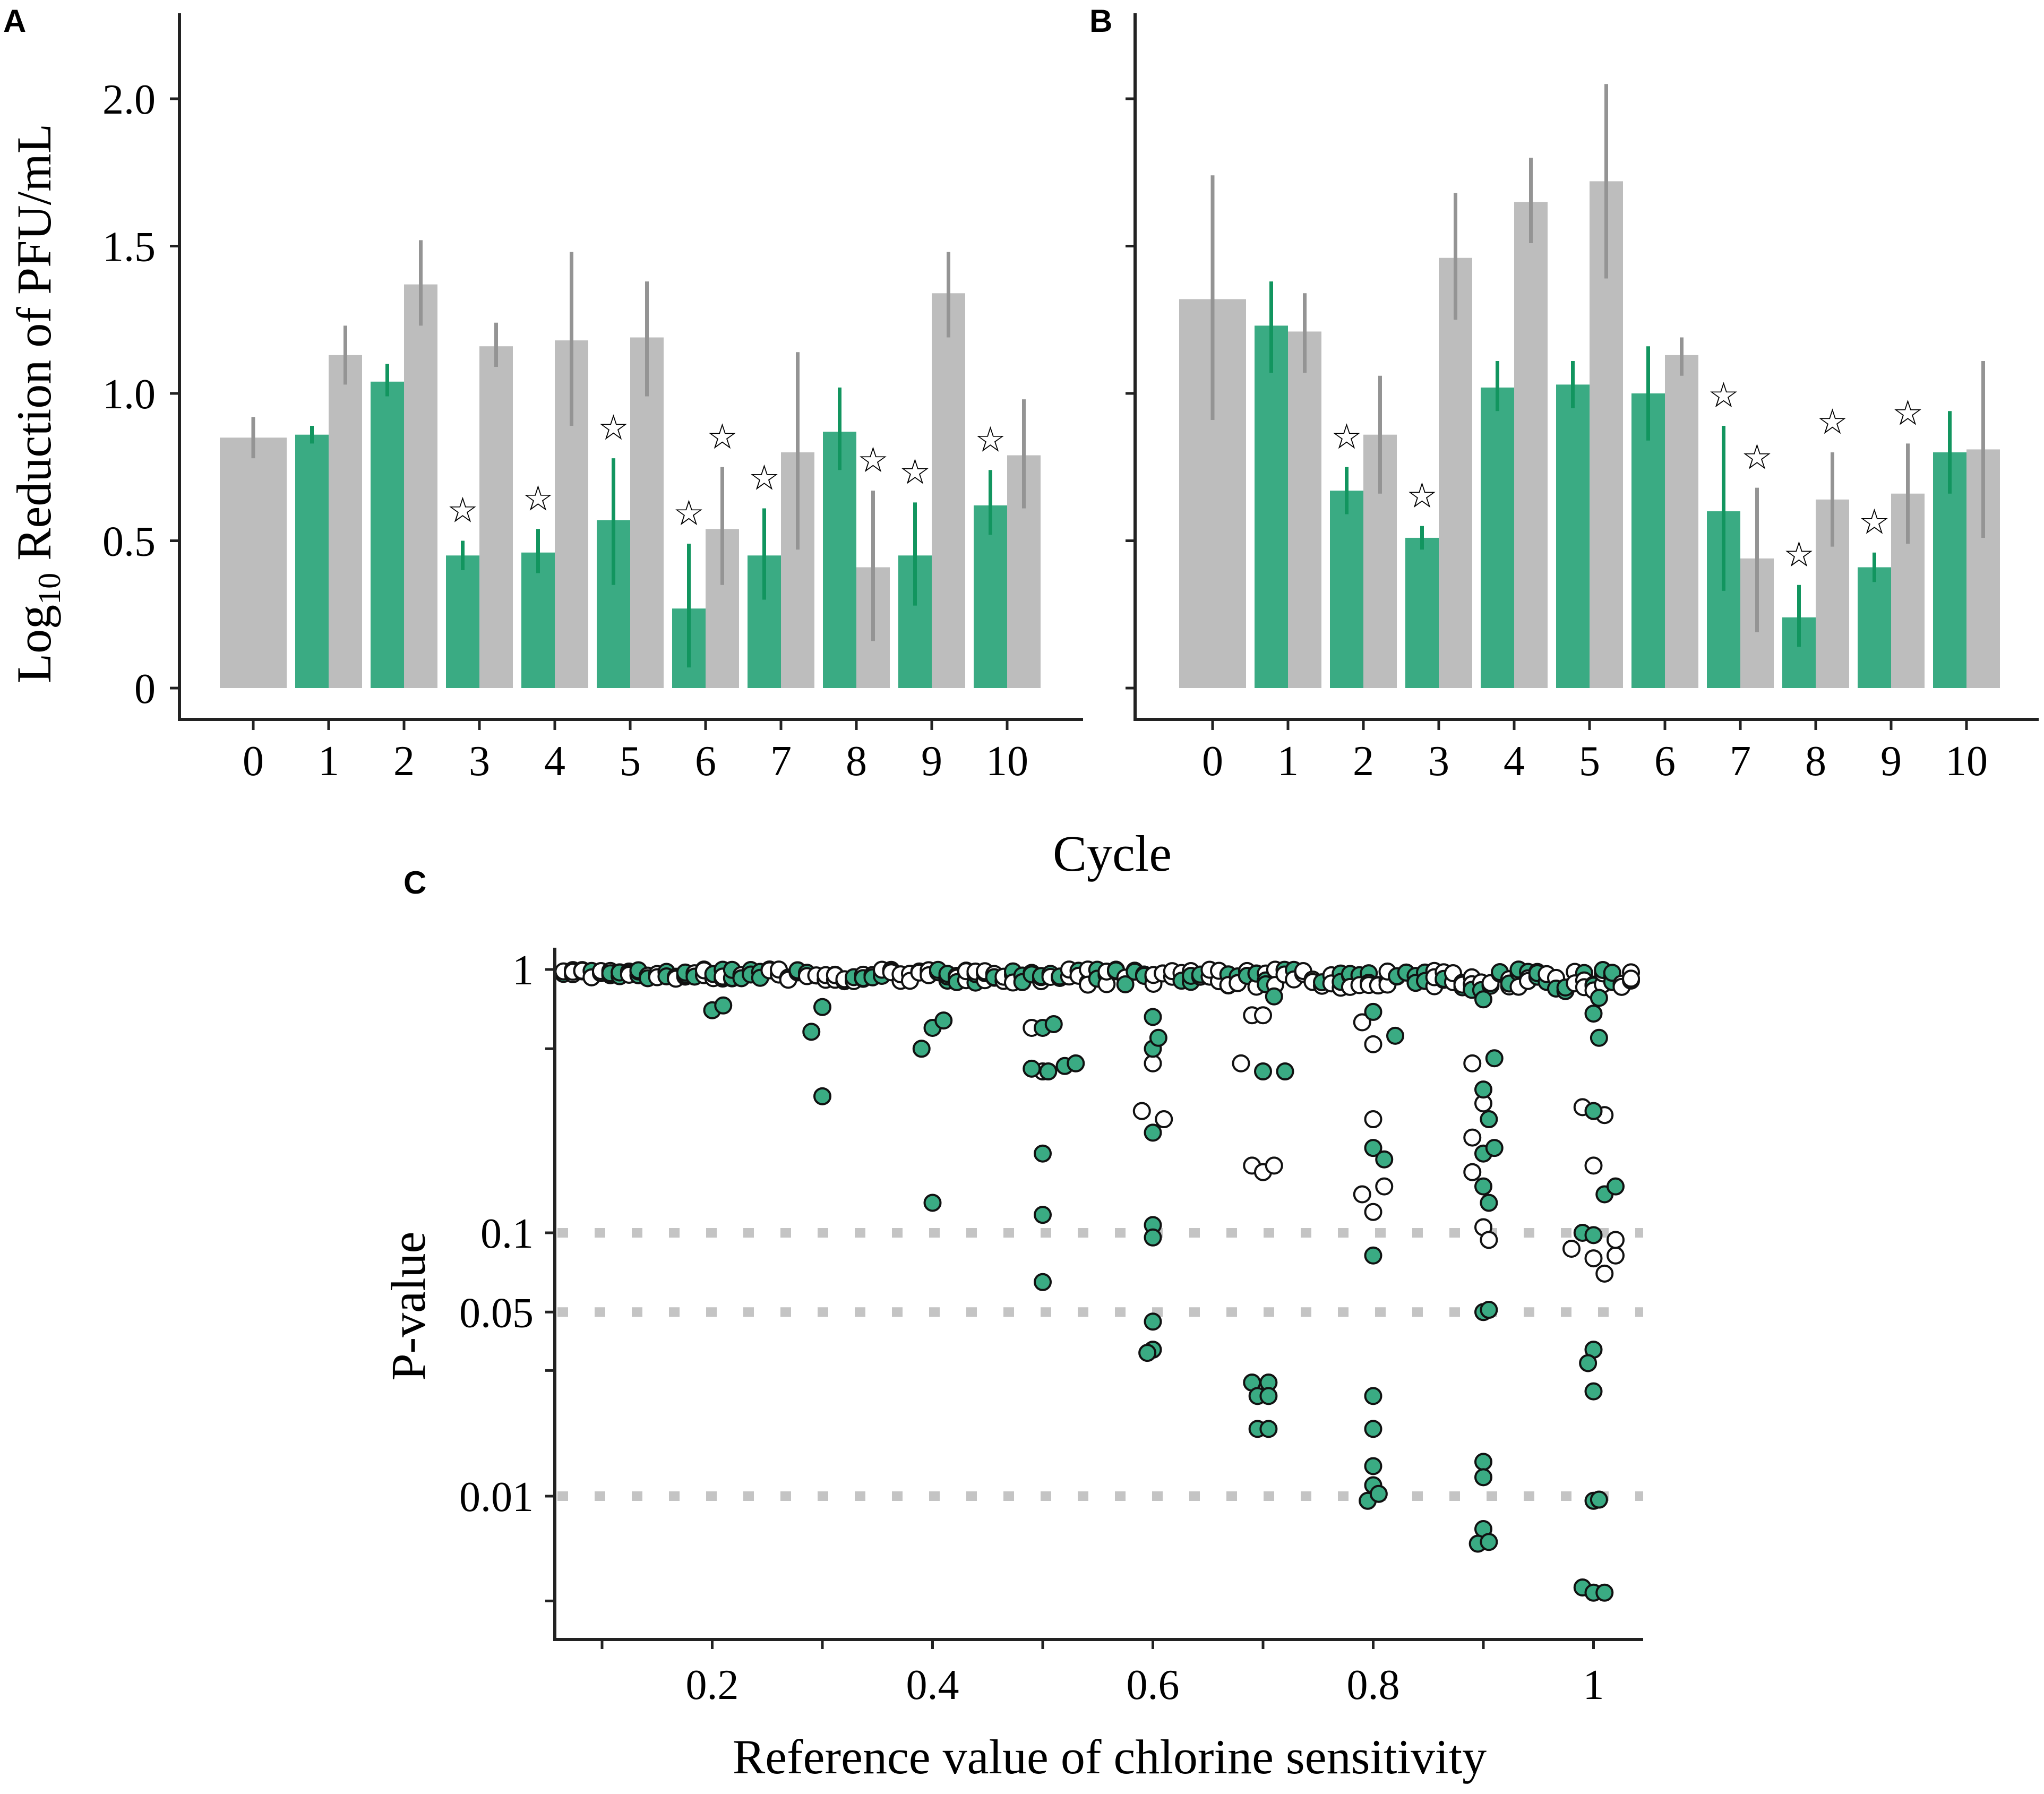  I want to click on b-xtick-label-3: 3, so click(1438, 761).